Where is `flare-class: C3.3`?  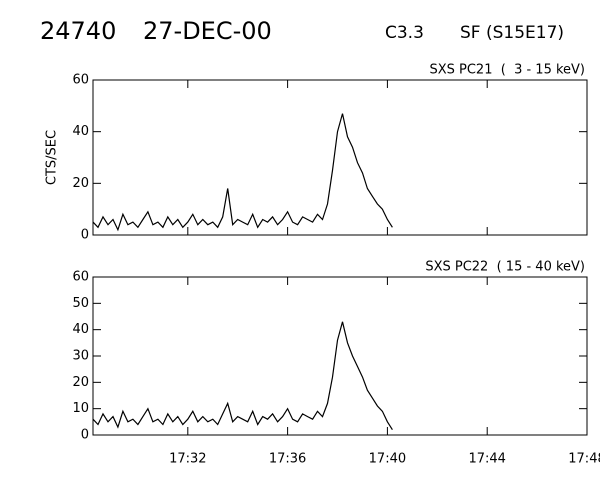 flare-class: C3.3 is located at coordinates (404, 33).